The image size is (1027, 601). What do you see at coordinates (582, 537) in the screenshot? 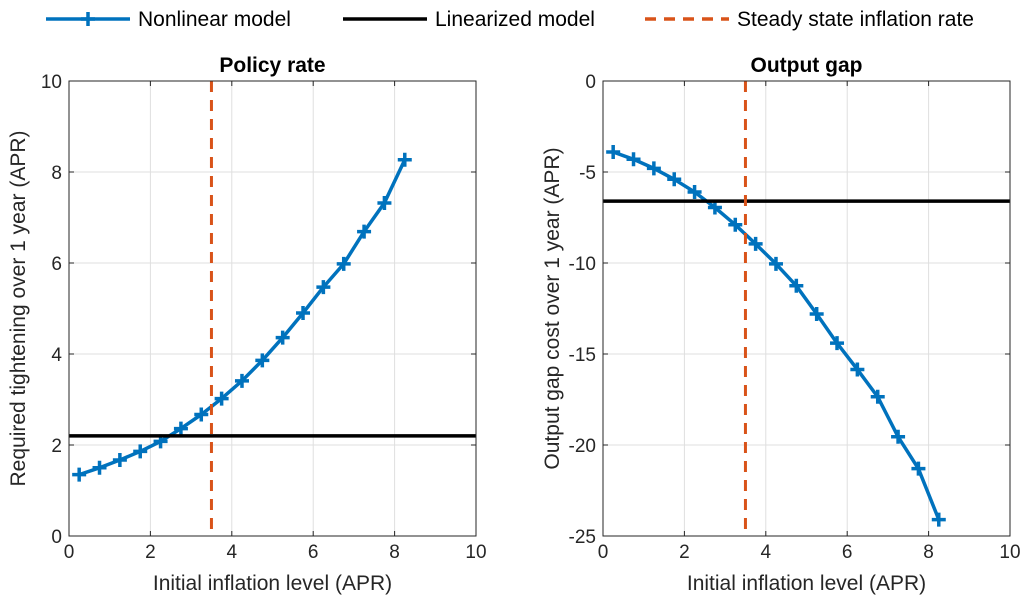
I see `y-tick-label: -25` at bounding box center [582, 537].